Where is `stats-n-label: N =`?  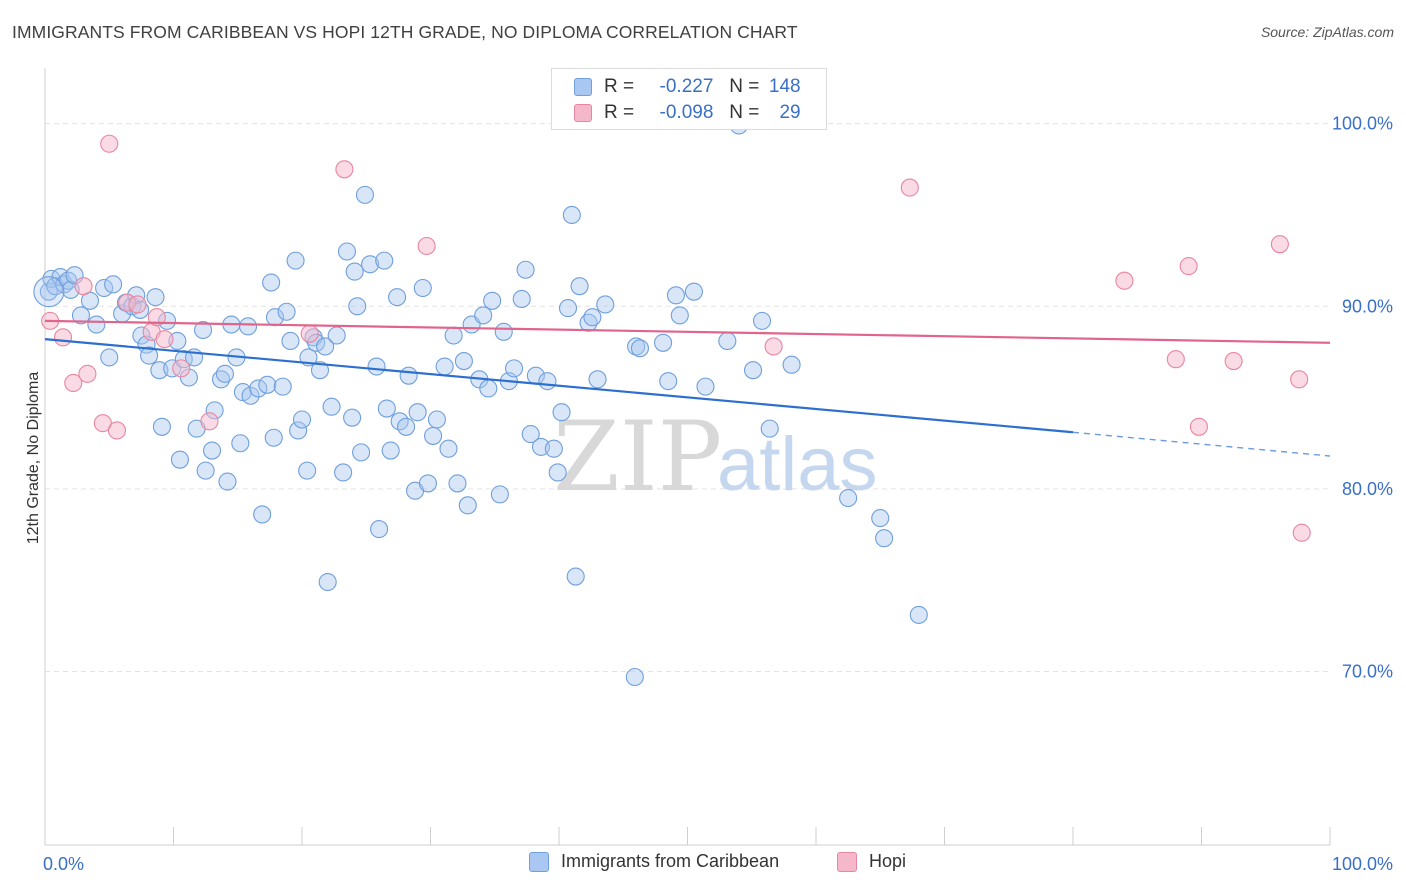 stats-n-label: N = is located at coordinates (744, 86).